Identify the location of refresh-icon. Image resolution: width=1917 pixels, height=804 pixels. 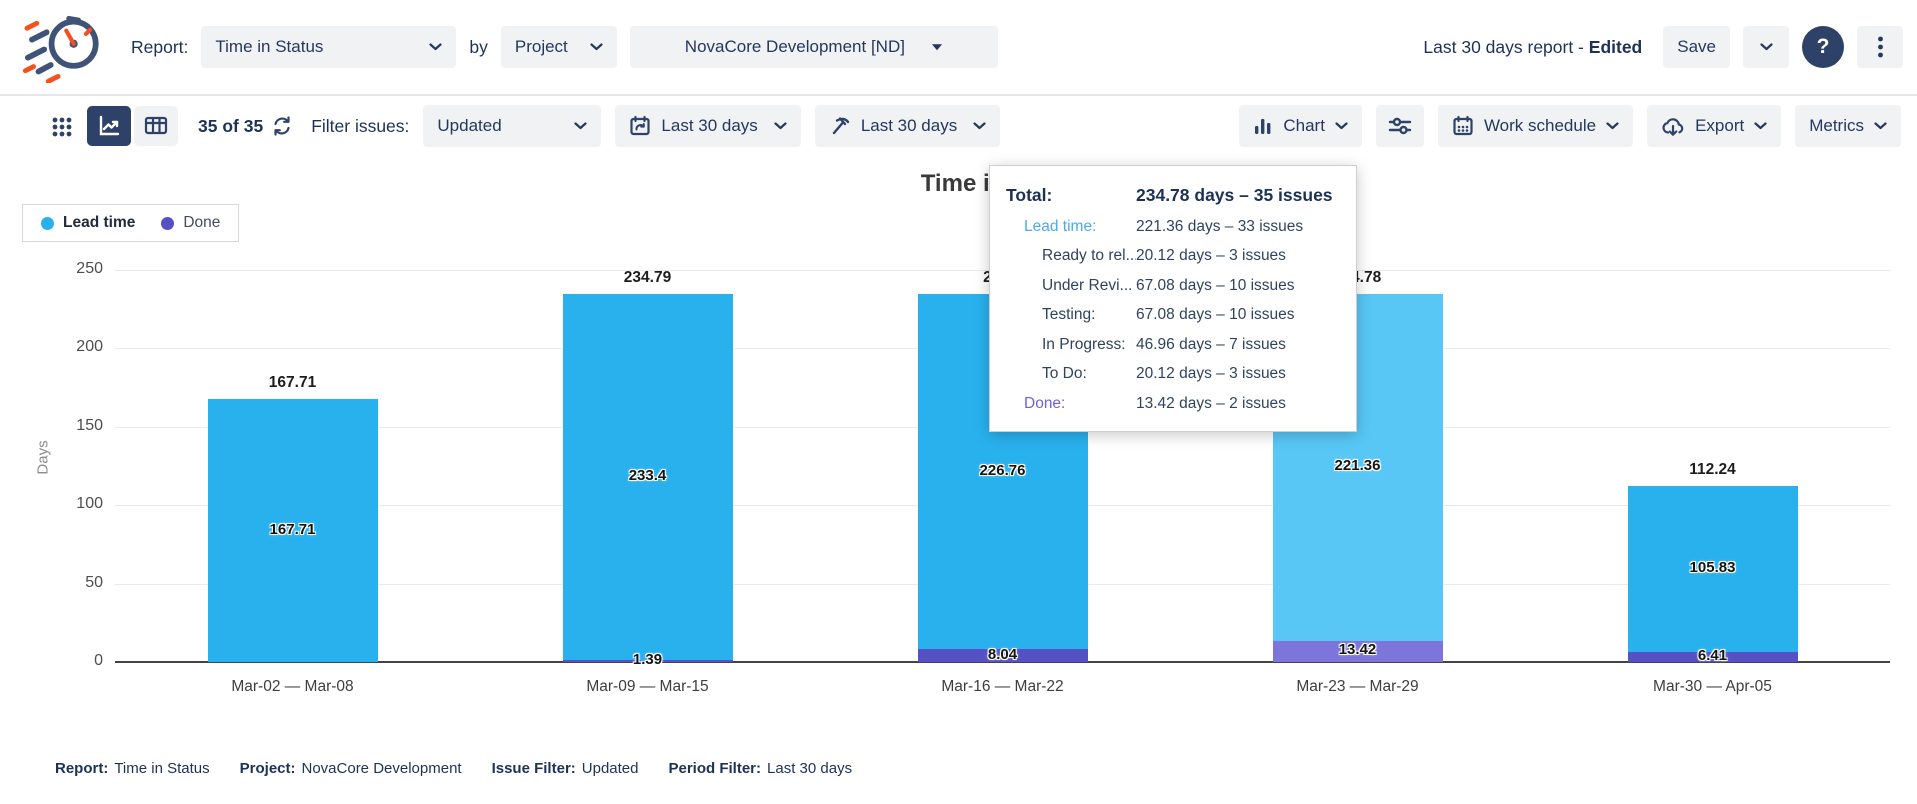
(282, 126).